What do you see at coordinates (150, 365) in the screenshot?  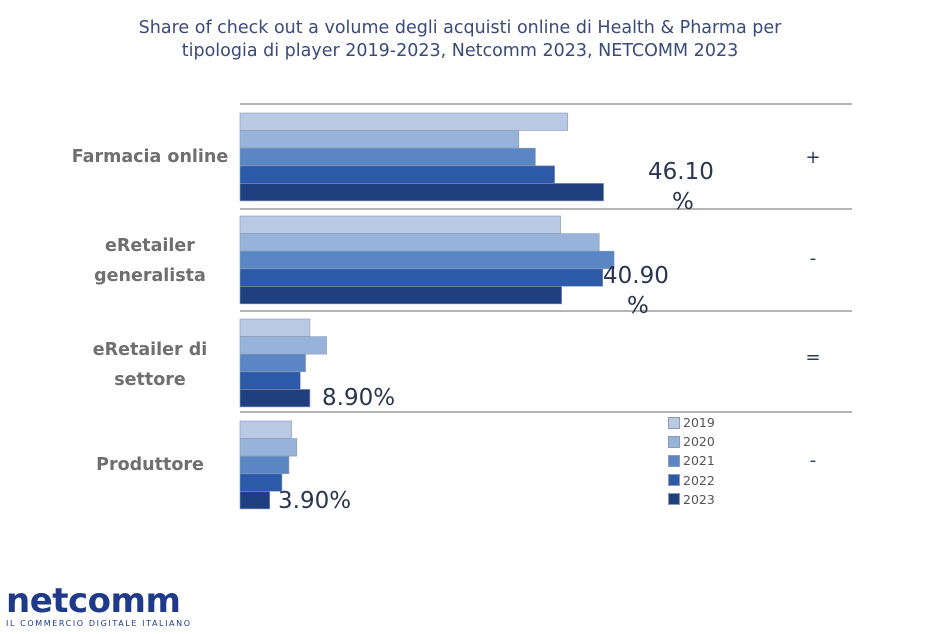 I see `category-label: eRetailer di settore` at bounding box center [150, 365].